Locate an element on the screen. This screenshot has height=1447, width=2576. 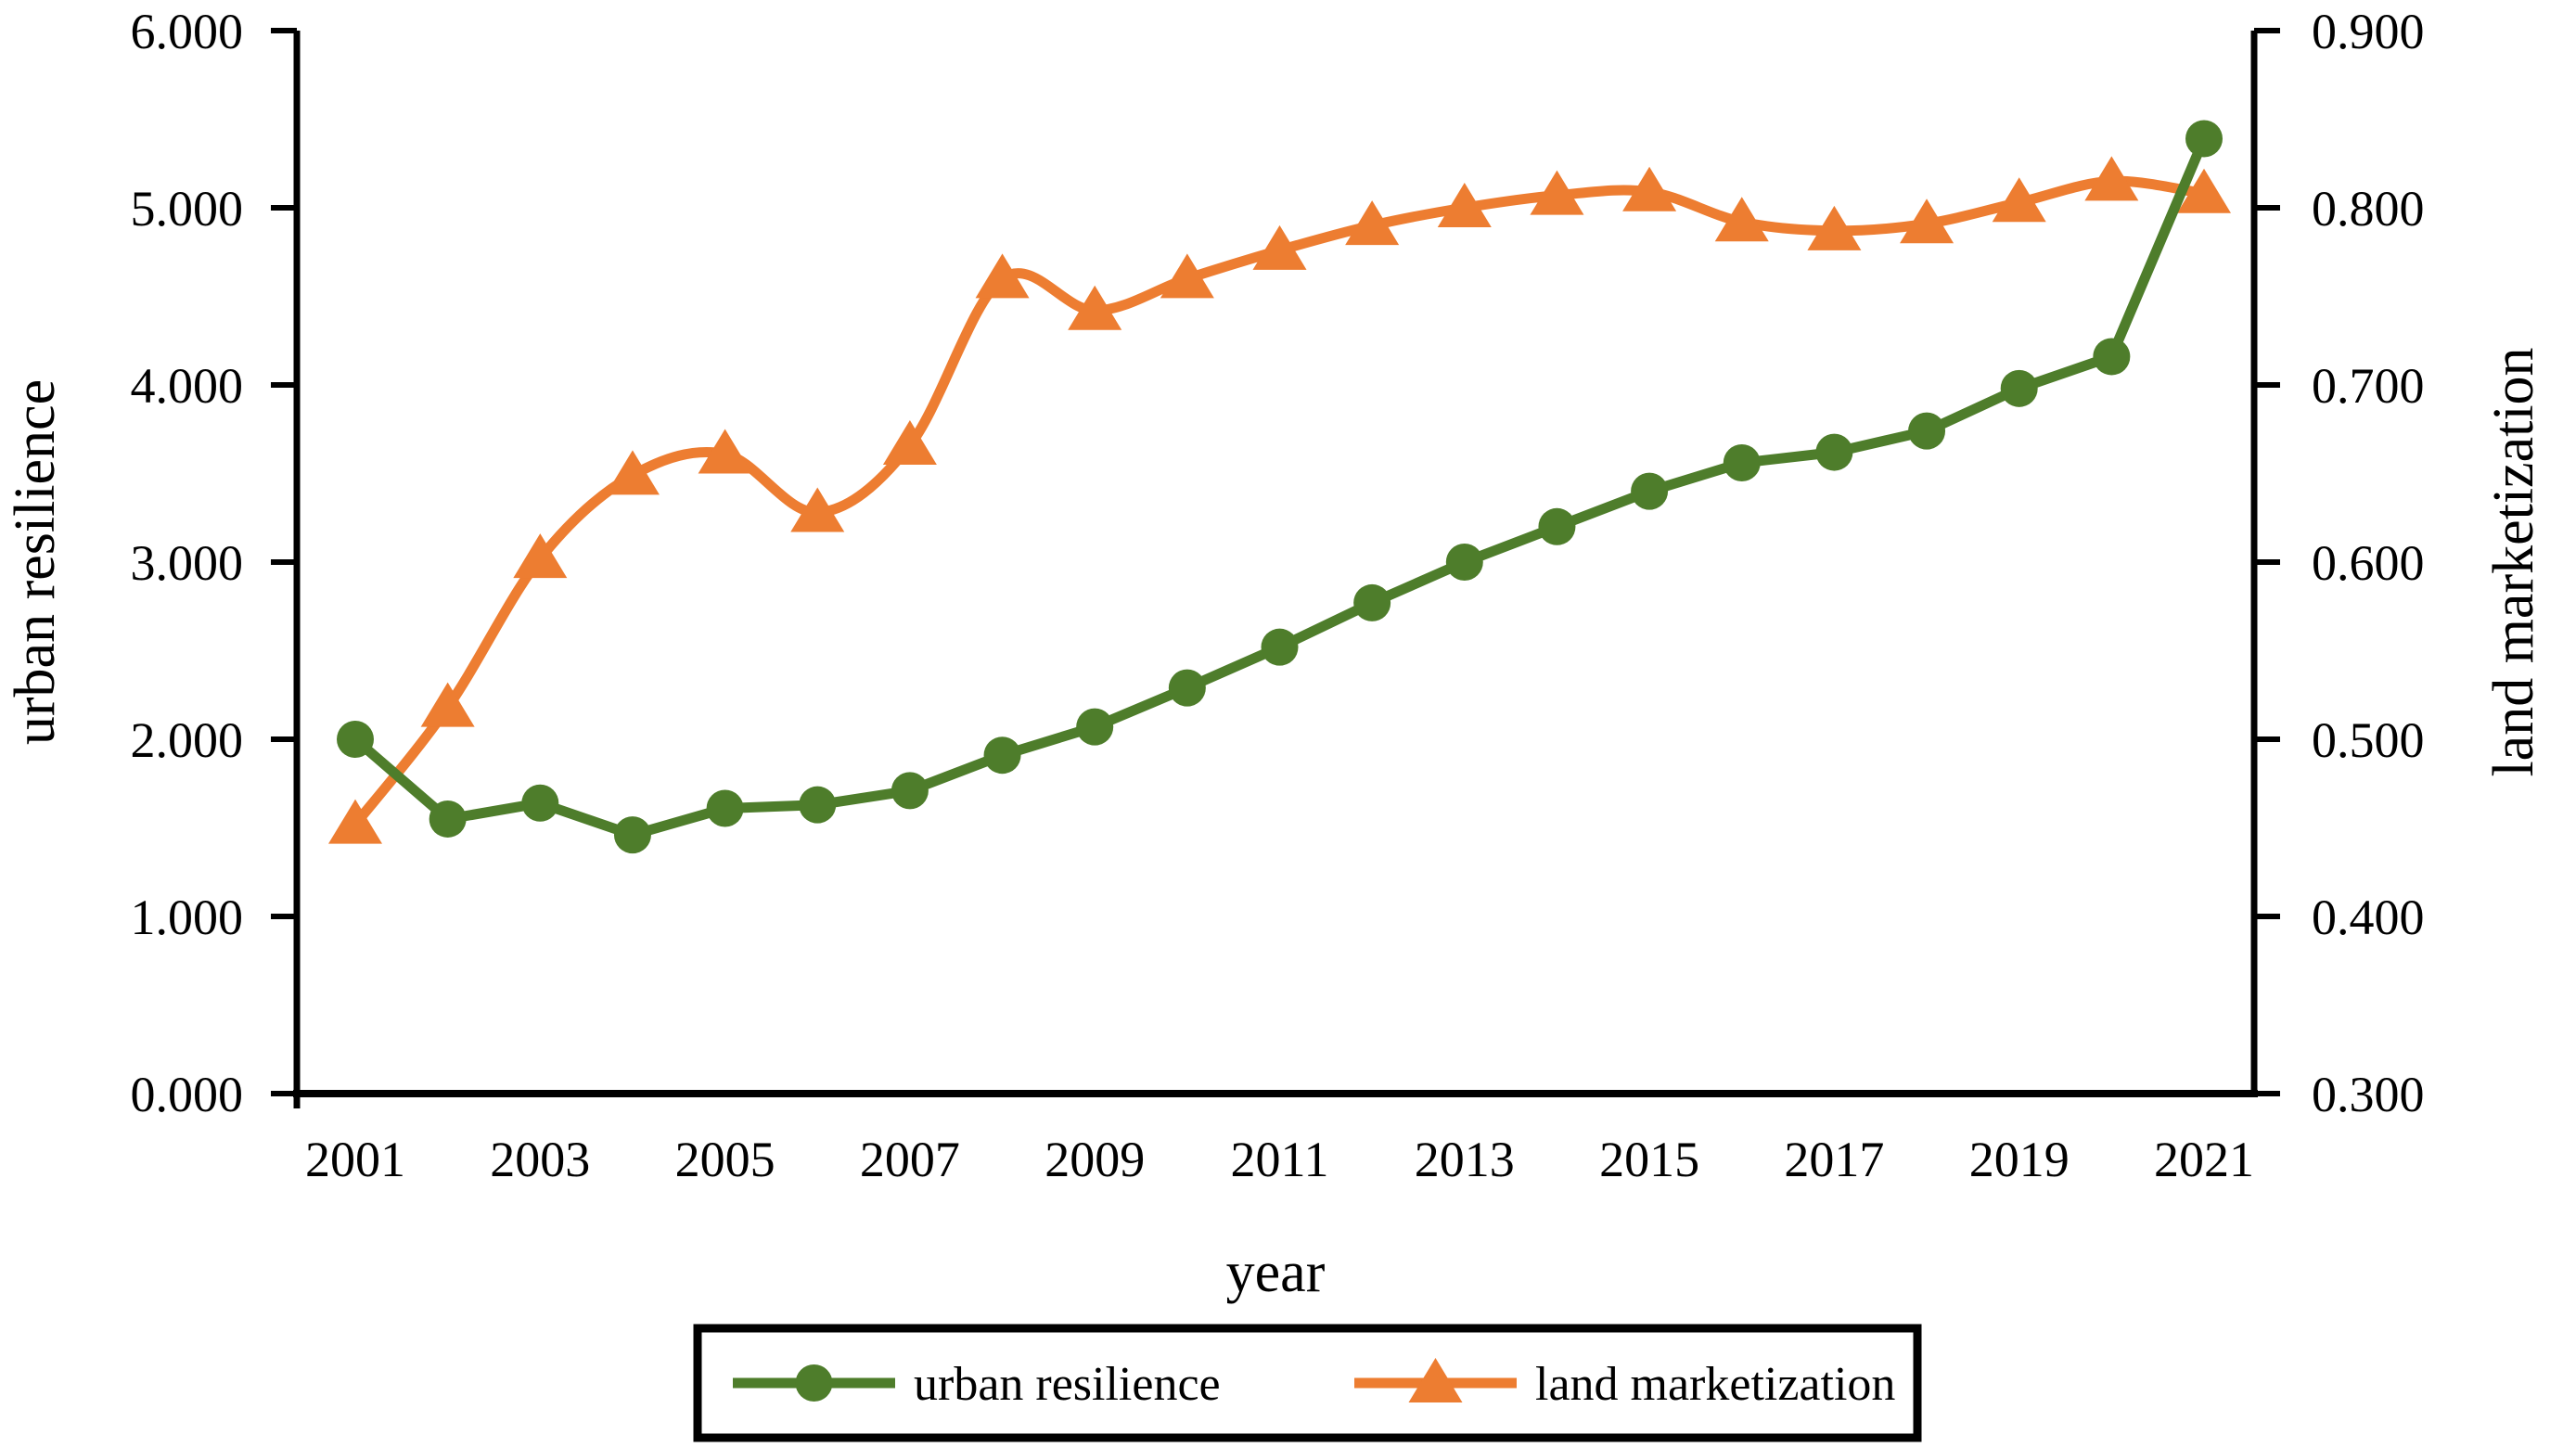
right-axis-tick-label: 0.600 is located at coordinates (2368, 563).